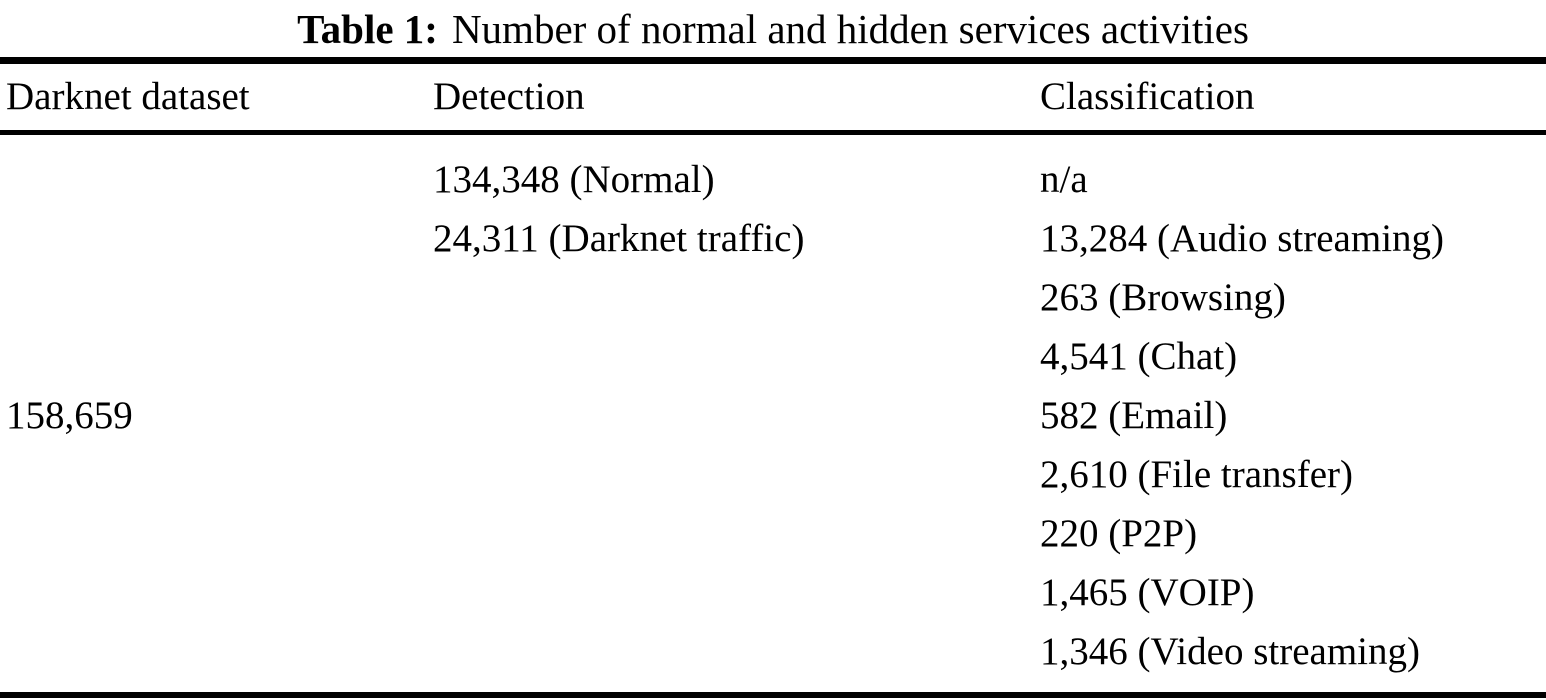 This screenshot has height=700, width=1546. What do you see at coordinates (1147, 592) in the screenshot?
I see `cell-classification: 1,465 (VOIP)` at bounding box center [1147, 592].